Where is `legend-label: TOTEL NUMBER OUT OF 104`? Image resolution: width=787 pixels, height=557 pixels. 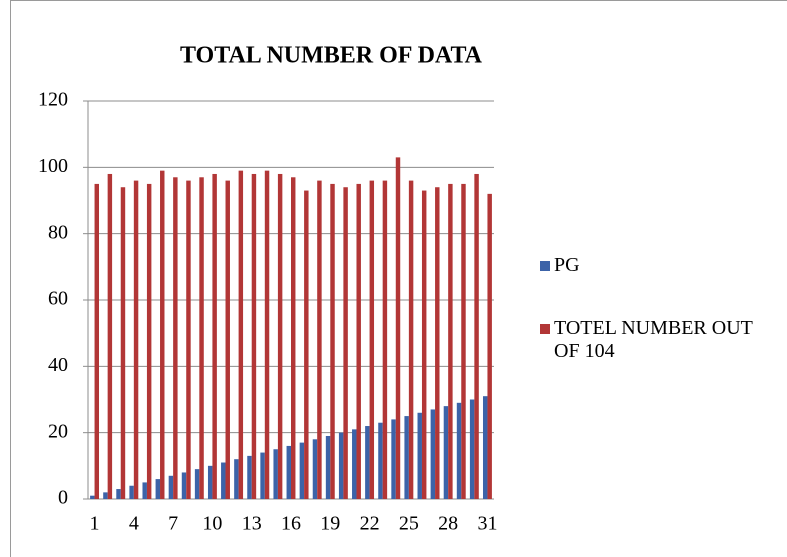 legend-label: TOTEL NUMBER OUT OF 104 is located at coordinates (653, 339).